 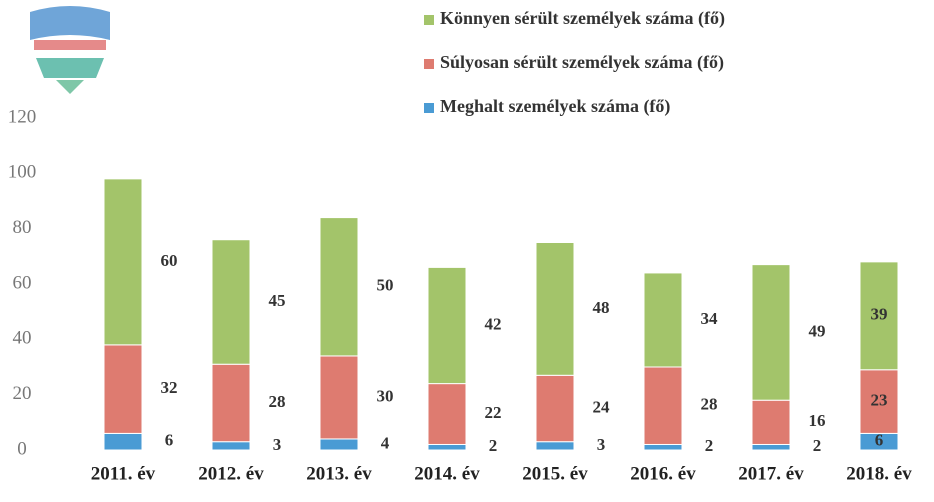 What do you see at coordinates (710, 318) in the screenshot?
I see `value-label: 34` at bounding box center [710, 318].